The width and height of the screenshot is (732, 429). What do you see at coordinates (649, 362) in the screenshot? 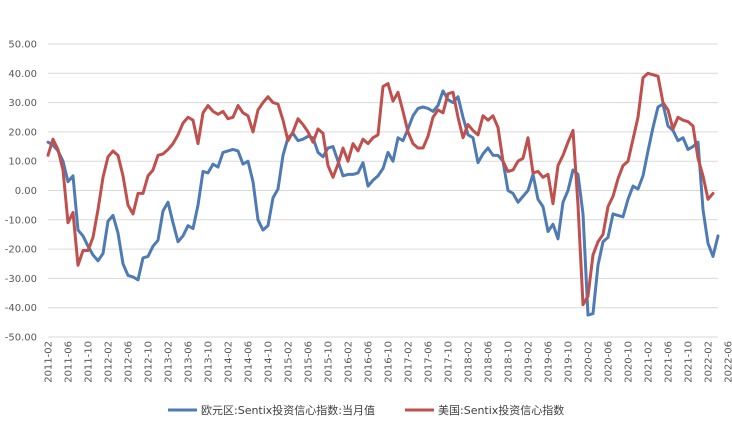
I see `x-tick-label: 2021-02` at bounding box center [649, 362].